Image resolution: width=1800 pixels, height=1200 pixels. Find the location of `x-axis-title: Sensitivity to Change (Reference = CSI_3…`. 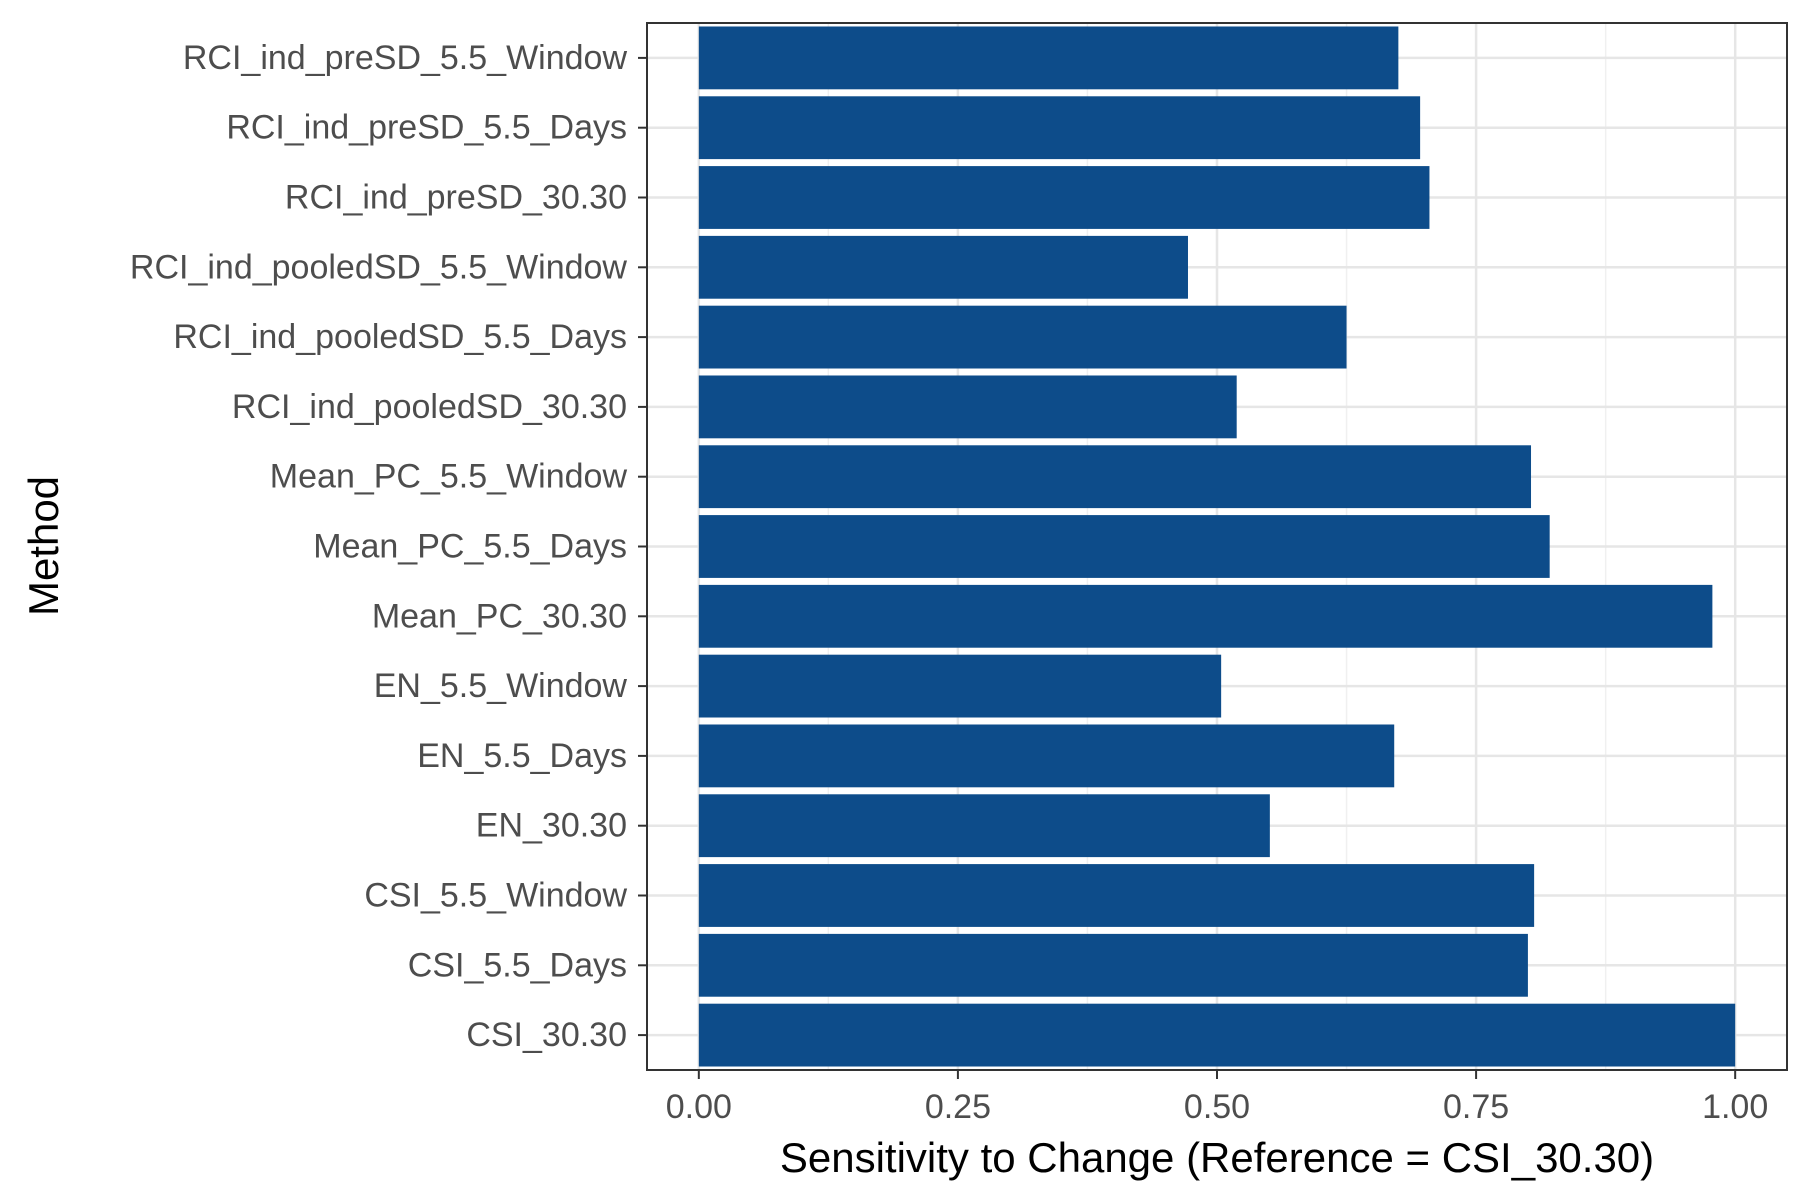

x-axis-title: Sensitivity to Change (Reference = CSI_3… is located at coordinates (1217, 1157).